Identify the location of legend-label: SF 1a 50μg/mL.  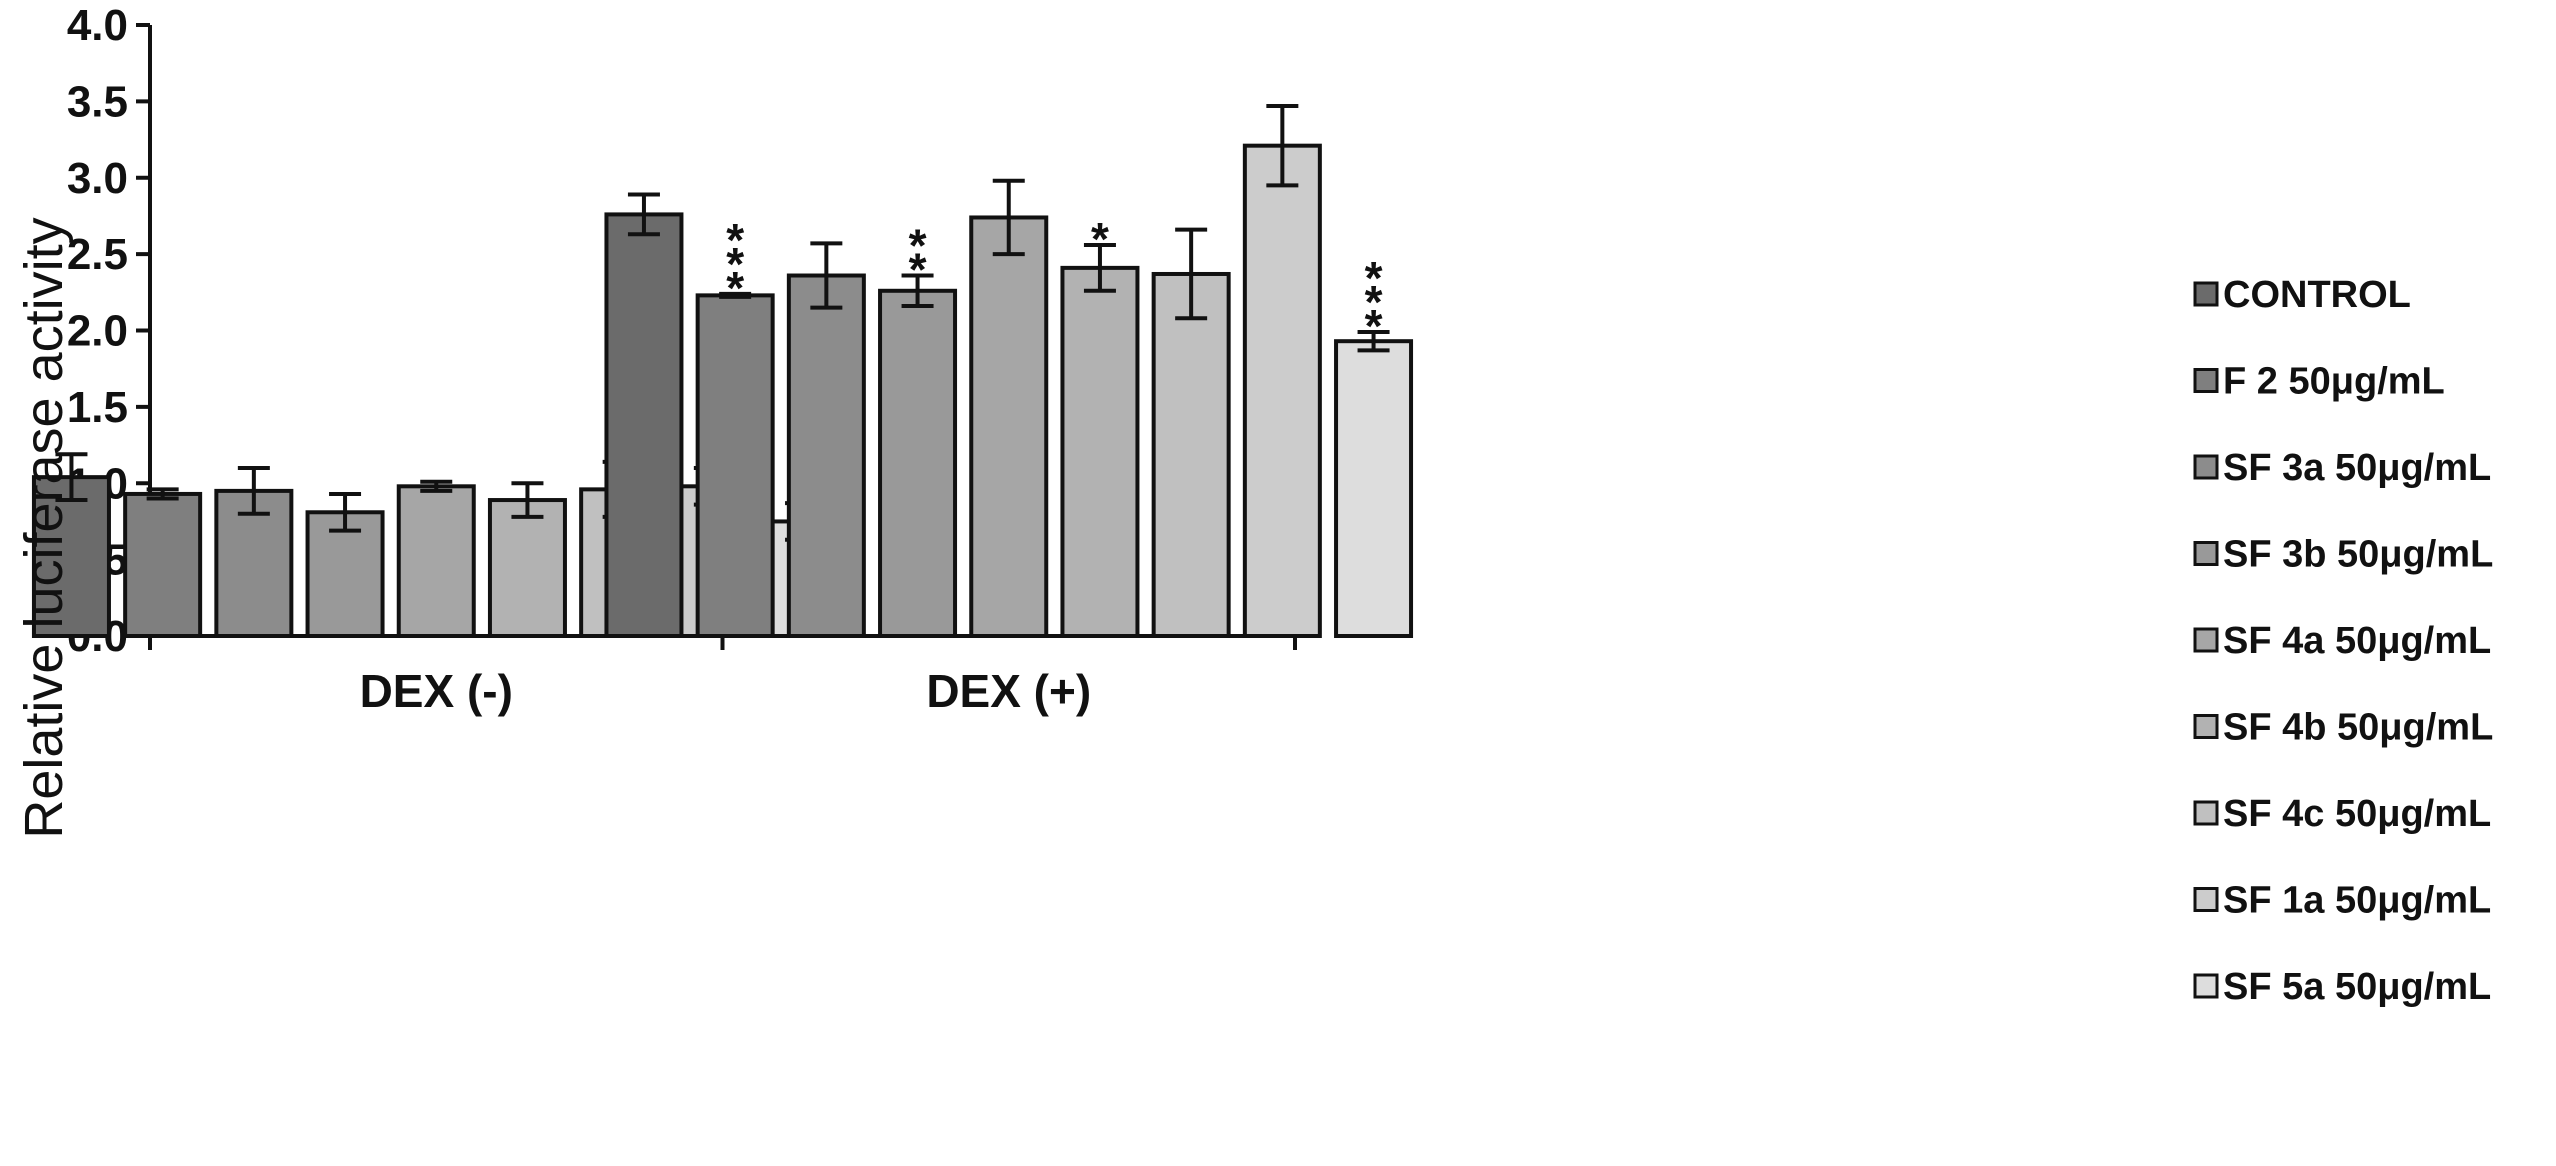
(2357, 901).